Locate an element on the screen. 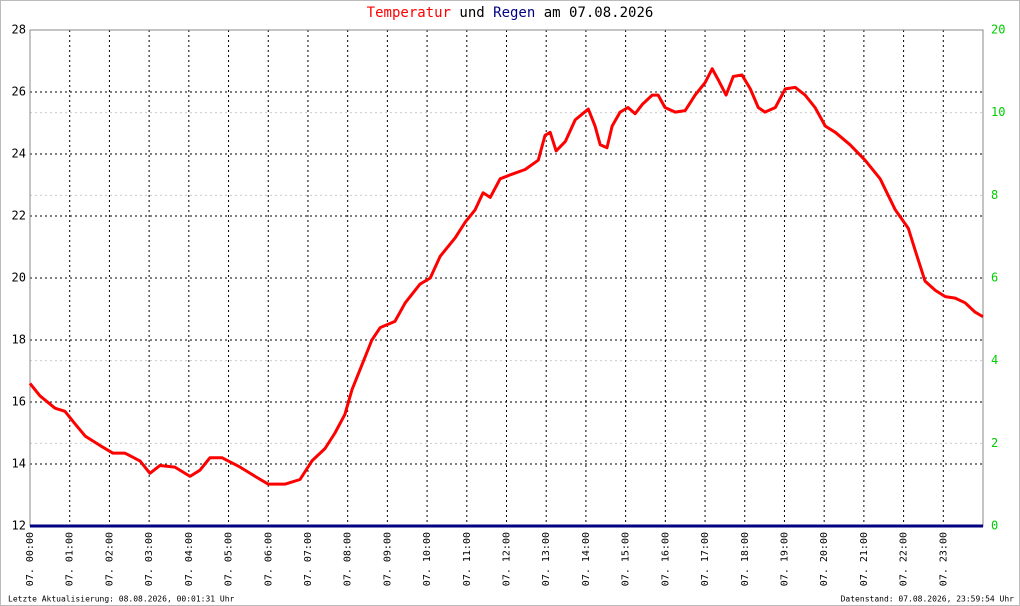 This screenshot has width=1020, height=606. x-tick-label: 07. 10:00 is located at coordinates (427, 559).